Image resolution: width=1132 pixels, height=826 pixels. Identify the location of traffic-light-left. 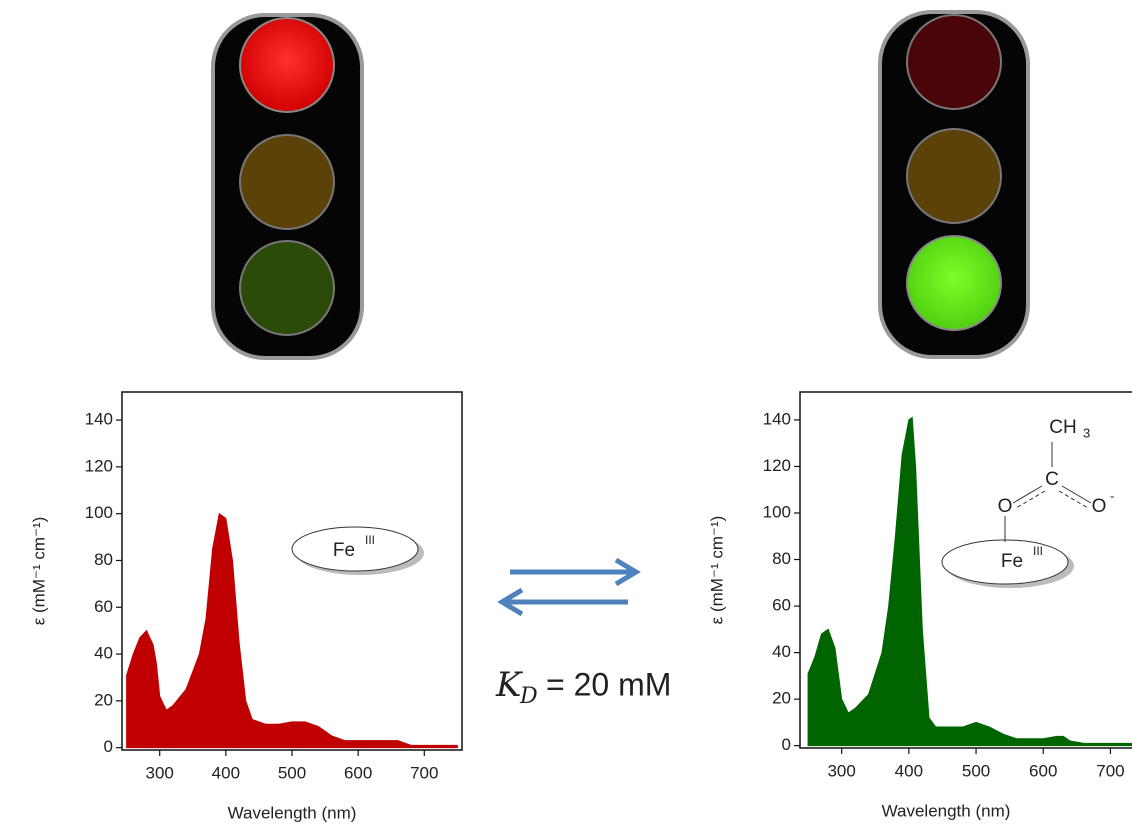
(287, 186).